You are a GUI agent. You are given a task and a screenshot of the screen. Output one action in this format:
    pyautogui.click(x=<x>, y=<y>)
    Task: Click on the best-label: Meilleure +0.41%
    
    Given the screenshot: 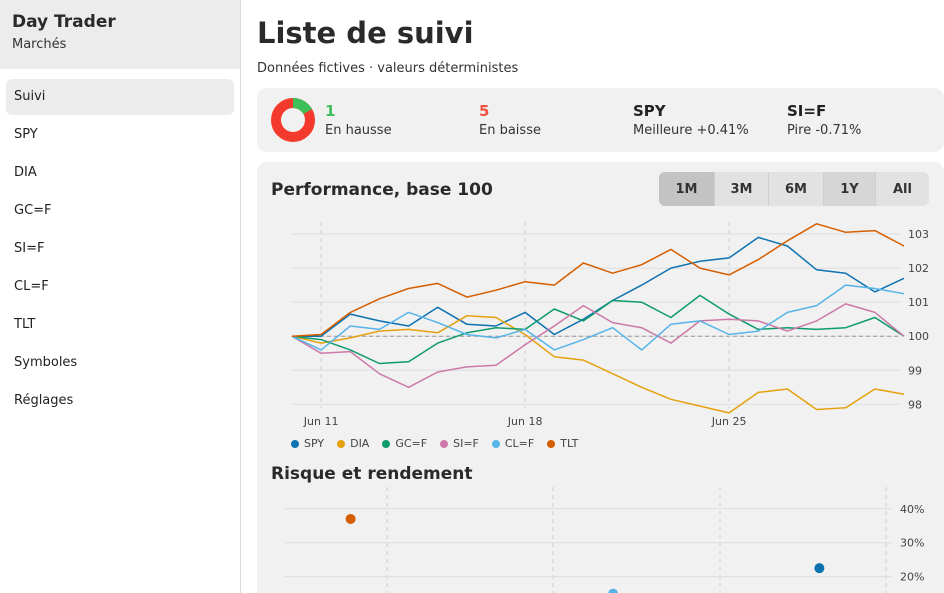 What is the action you would take?
    pyautogui.click(x=691, y=130)
    